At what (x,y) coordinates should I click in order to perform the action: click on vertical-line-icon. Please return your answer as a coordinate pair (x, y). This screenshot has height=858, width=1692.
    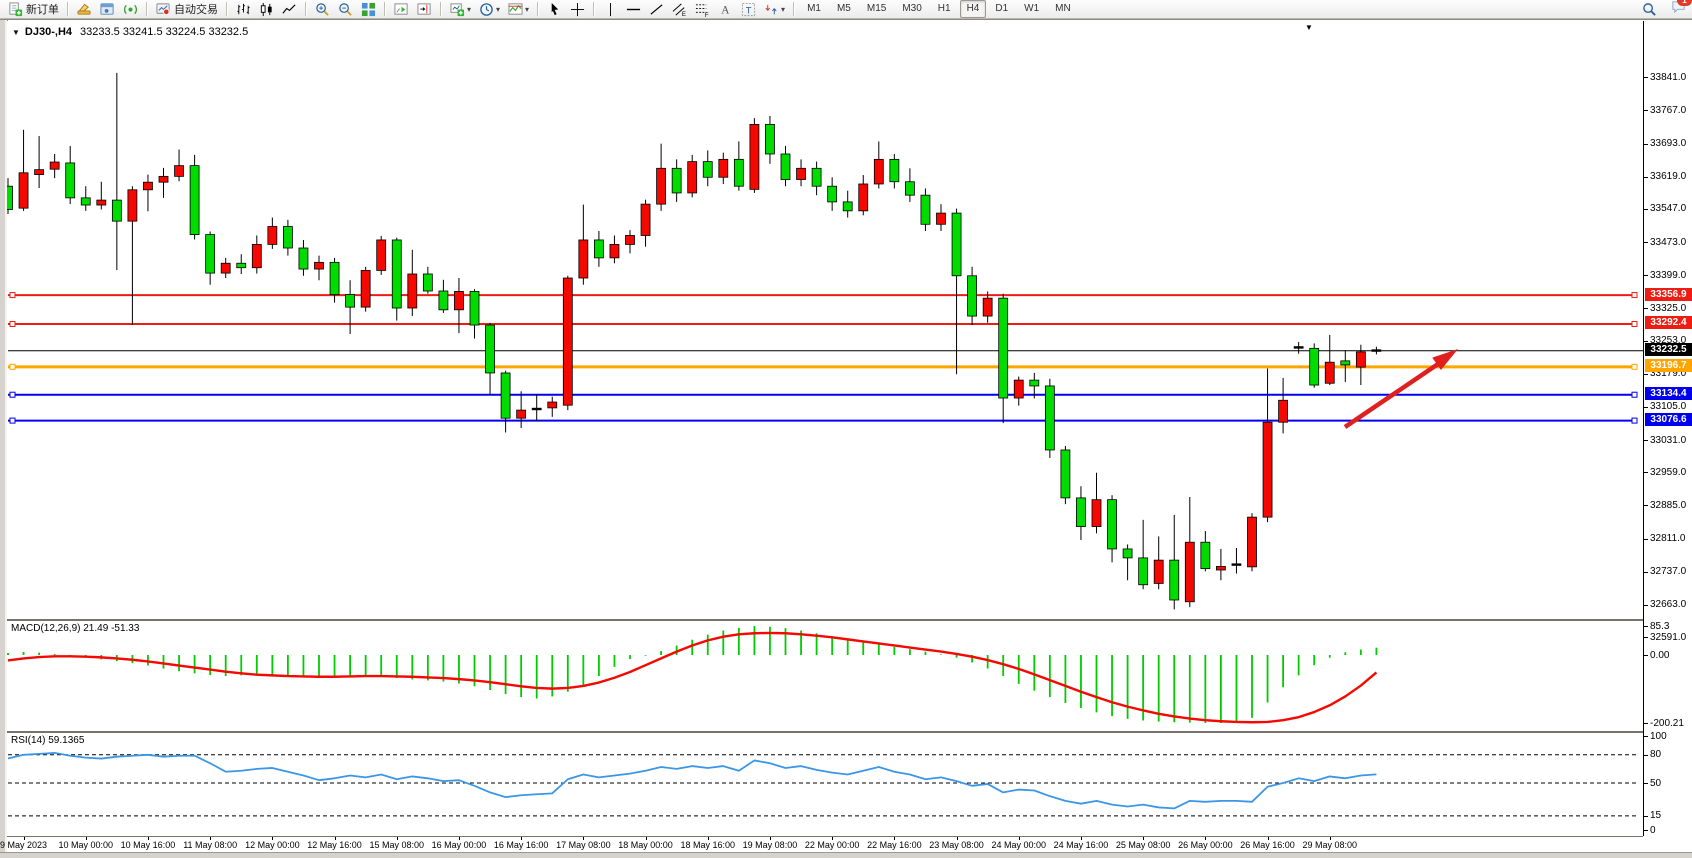
    Looking at the image, I should click on (610, 9).